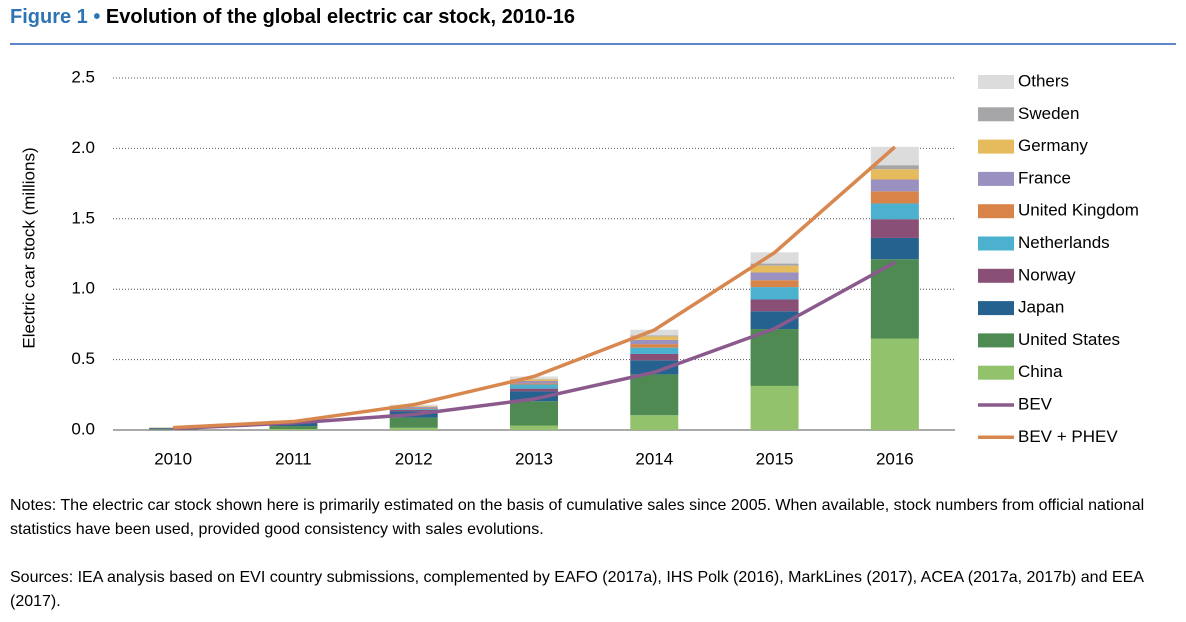 The width and height of the screenshot is (1186, 622). I want to click on y-tick-label: 0.5, so click(83, 358).